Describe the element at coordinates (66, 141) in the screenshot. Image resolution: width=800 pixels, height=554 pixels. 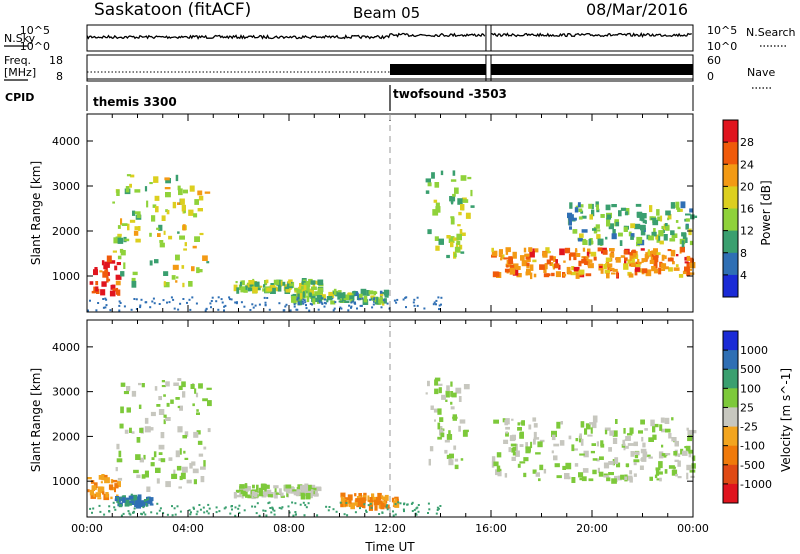
I see `power-ytick-label: 4000` at that location.